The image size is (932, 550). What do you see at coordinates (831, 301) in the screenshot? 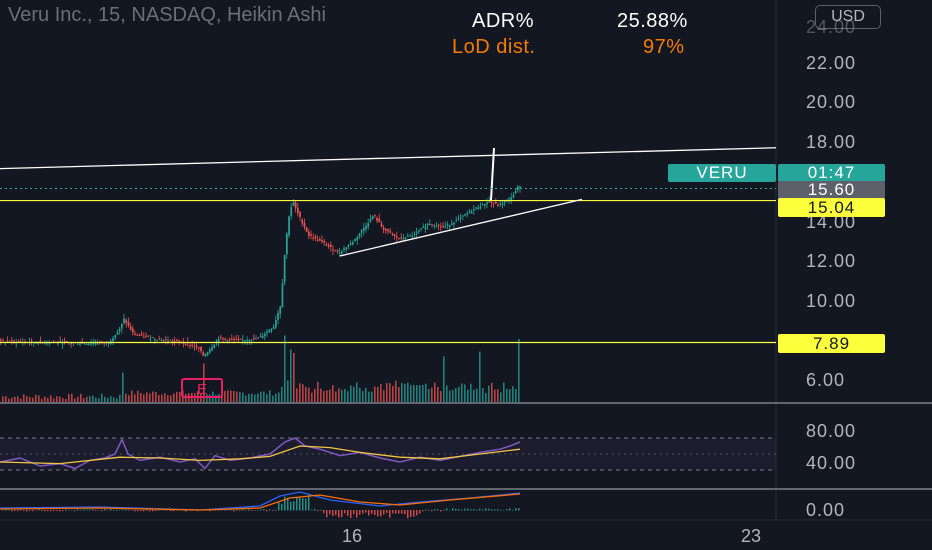
I see `price-tick-10: 10.00` at bounding box center [831, 301].